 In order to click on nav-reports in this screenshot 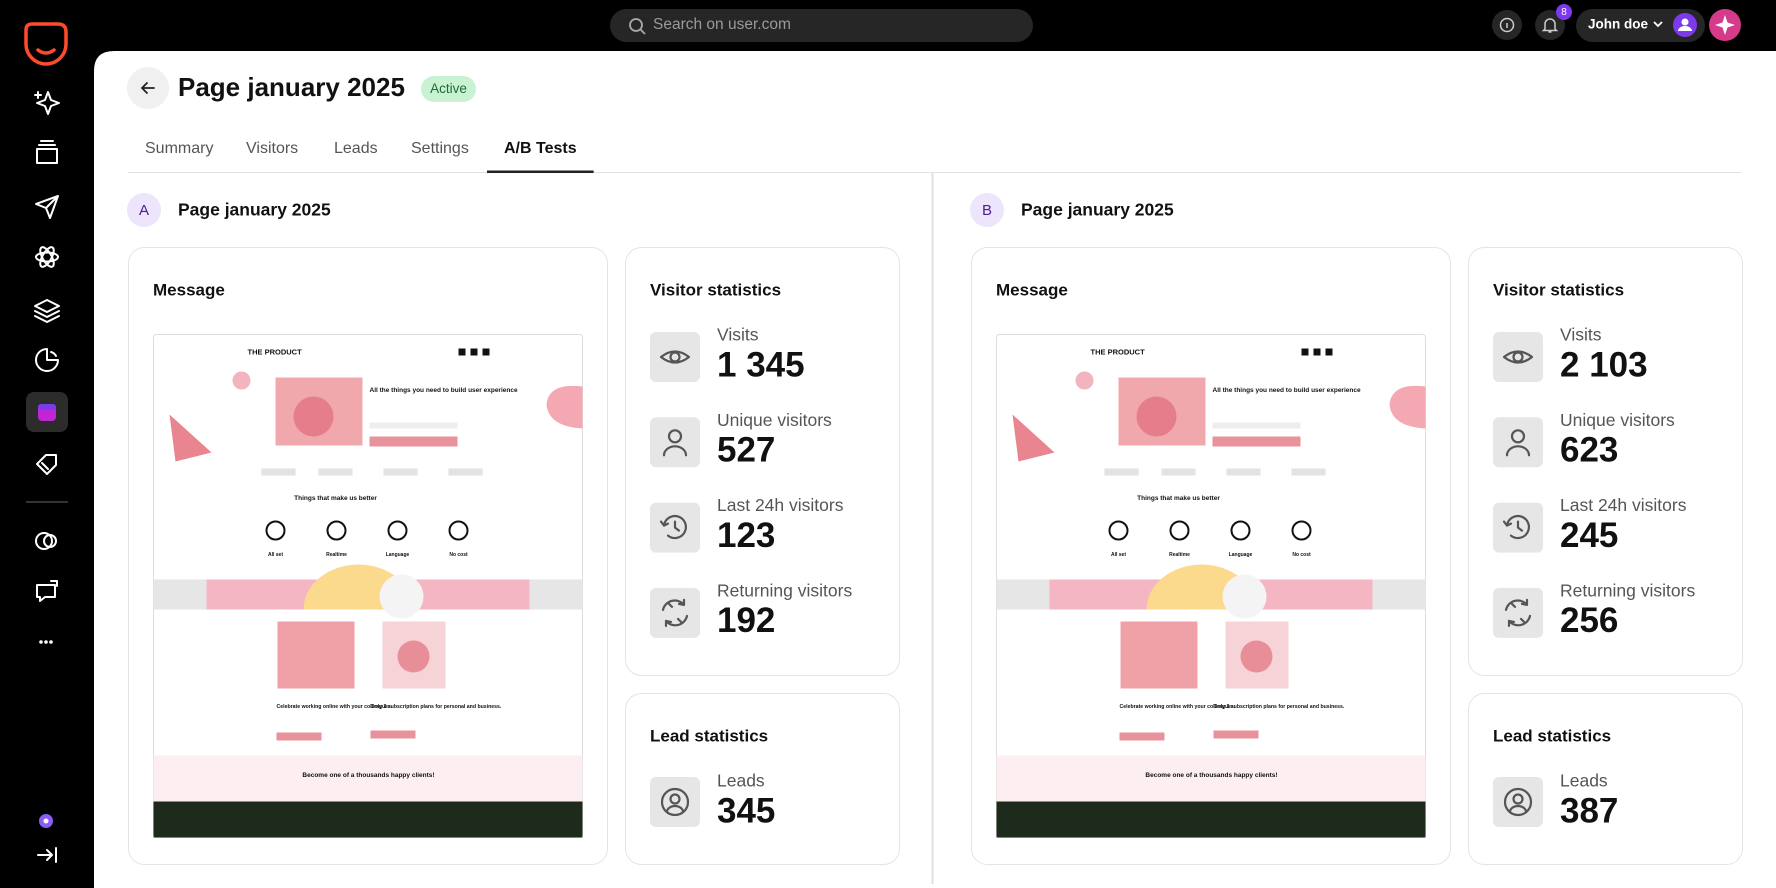, I will do `click(47, 360)`.